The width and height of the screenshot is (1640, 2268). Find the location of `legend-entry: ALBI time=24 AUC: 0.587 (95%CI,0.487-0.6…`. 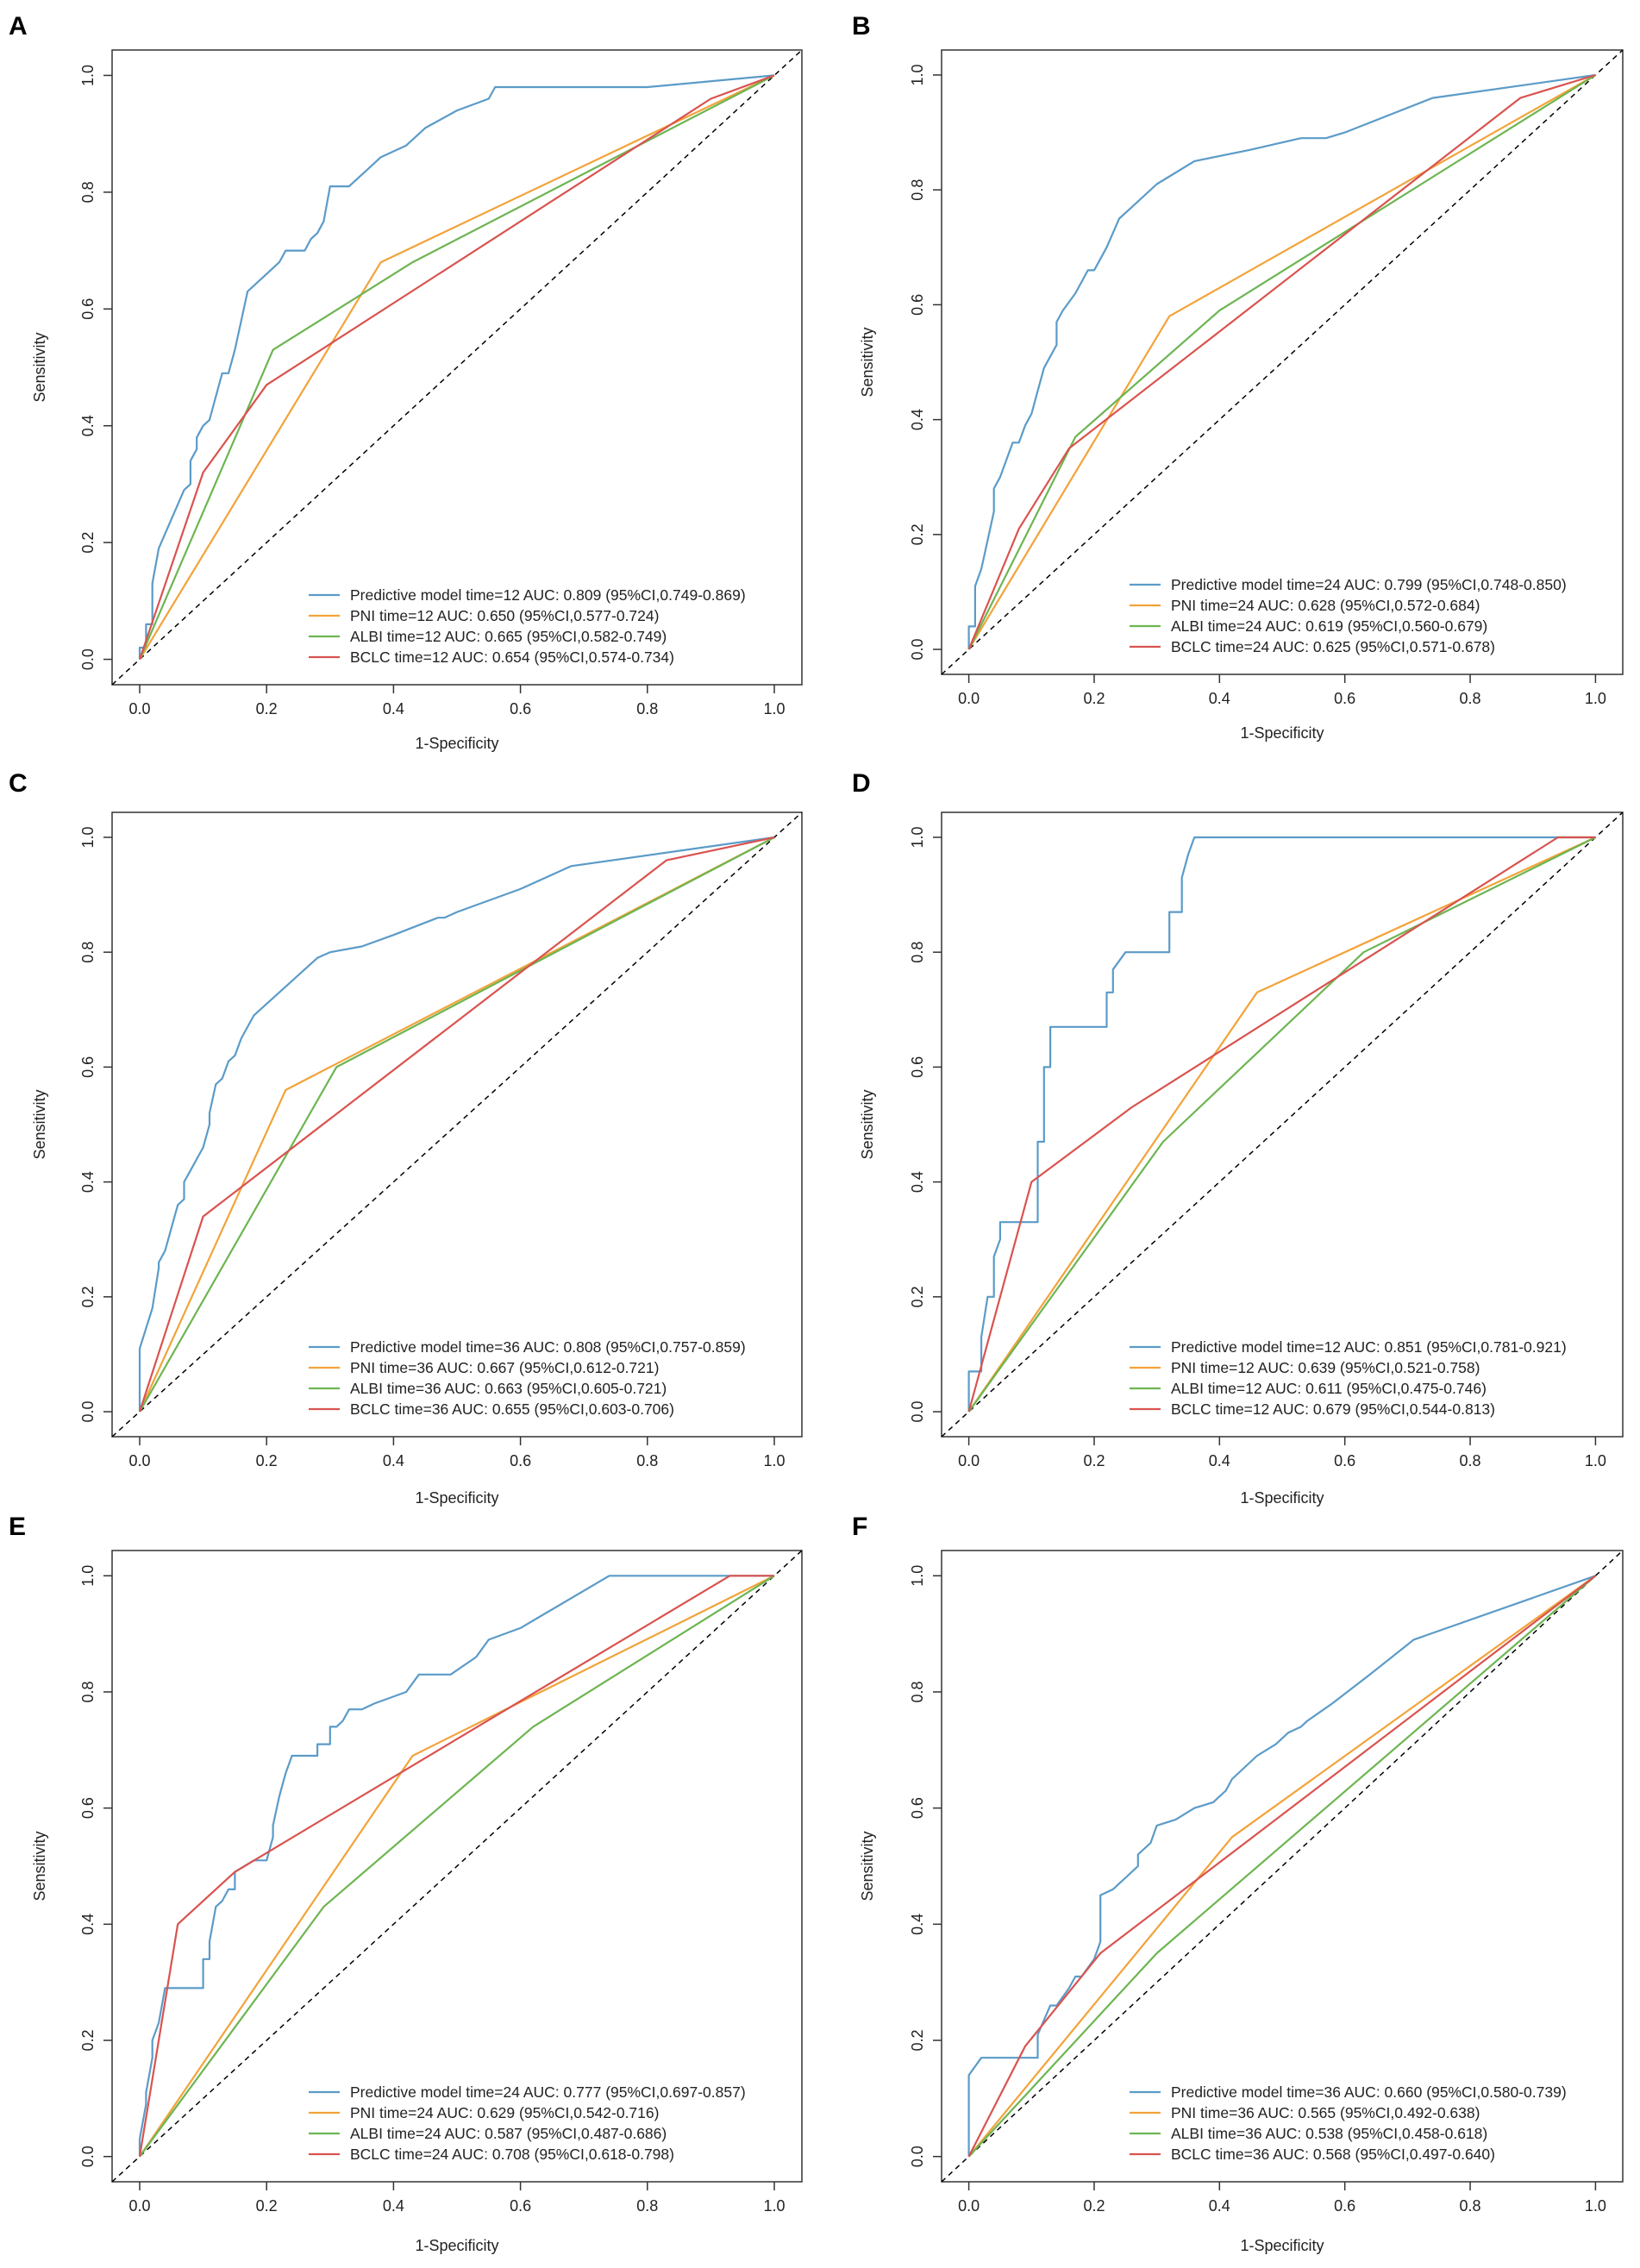

legend-entry: ALBI time=24 AUC: 0.587 (95%CI,0.487-0.6… is located at coordinates (508, 2134).